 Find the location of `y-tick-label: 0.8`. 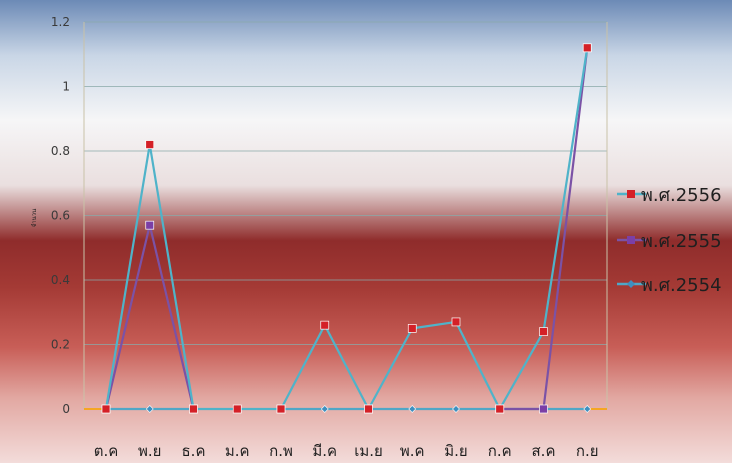

y-tick-label: 0.8 is located at coordinates (60, 151).